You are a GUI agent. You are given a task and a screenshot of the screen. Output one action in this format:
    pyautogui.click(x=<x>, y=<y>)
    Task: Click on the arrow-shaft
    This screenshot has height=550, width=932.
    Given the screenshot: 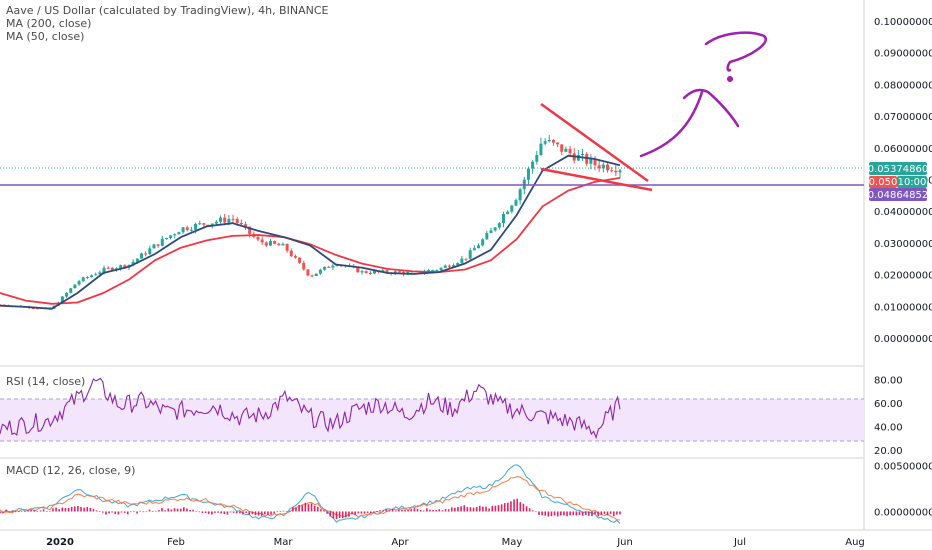 What is the action you would take?
    pyautogui.click(x=671, y=124)
    